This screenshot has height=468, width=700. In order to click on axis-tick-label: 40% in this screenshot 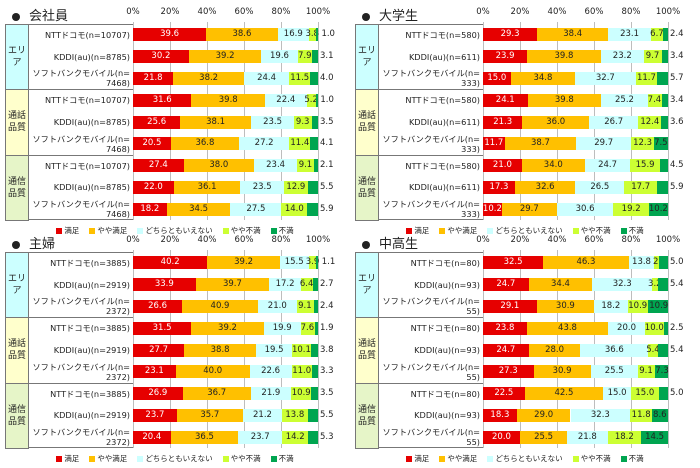, I will do `click(557, 12)`.